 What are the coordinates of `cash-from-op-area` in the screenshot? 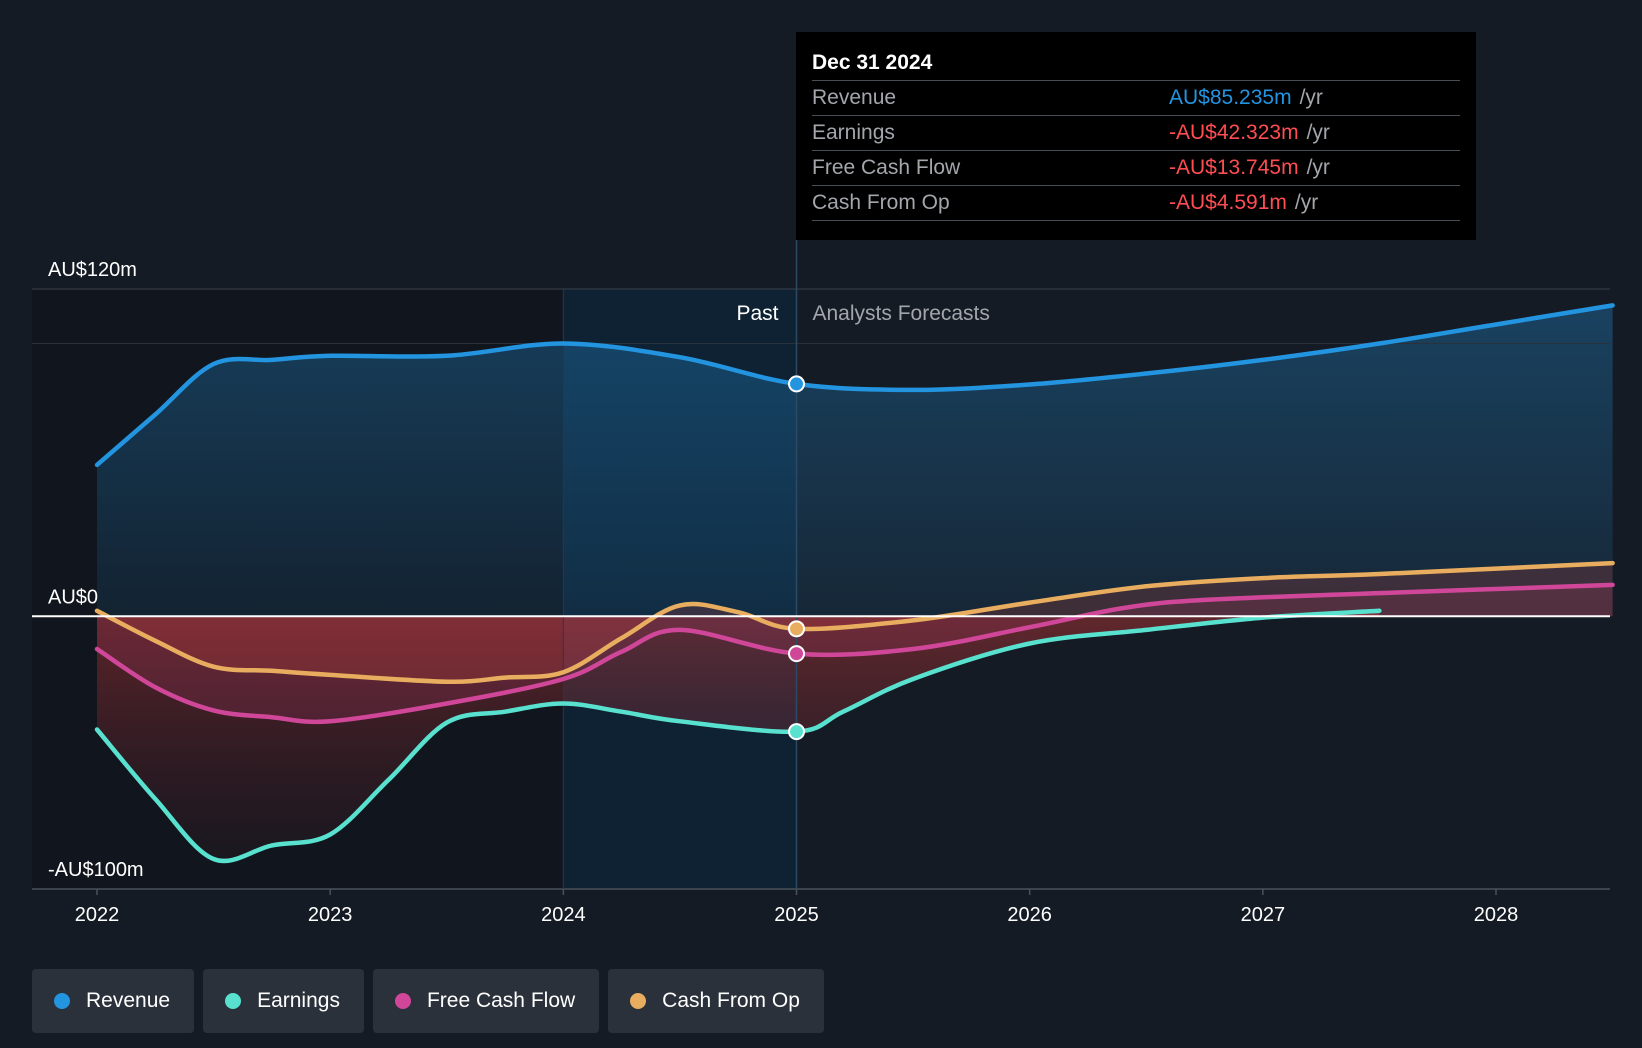 It's located at (855, 622).